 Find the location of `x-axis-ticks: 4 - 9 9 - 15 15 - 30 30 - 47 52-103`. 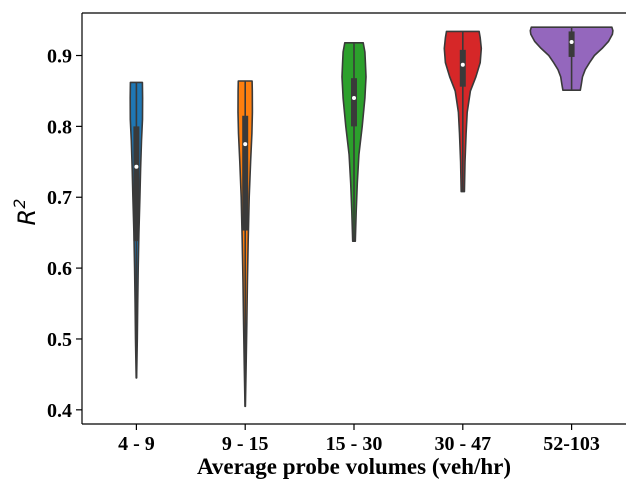

x-axis-ticks: 4 - 9 9 - 15 15 - 30 30 - 47 52-103 is located at coordinates (359, 439).